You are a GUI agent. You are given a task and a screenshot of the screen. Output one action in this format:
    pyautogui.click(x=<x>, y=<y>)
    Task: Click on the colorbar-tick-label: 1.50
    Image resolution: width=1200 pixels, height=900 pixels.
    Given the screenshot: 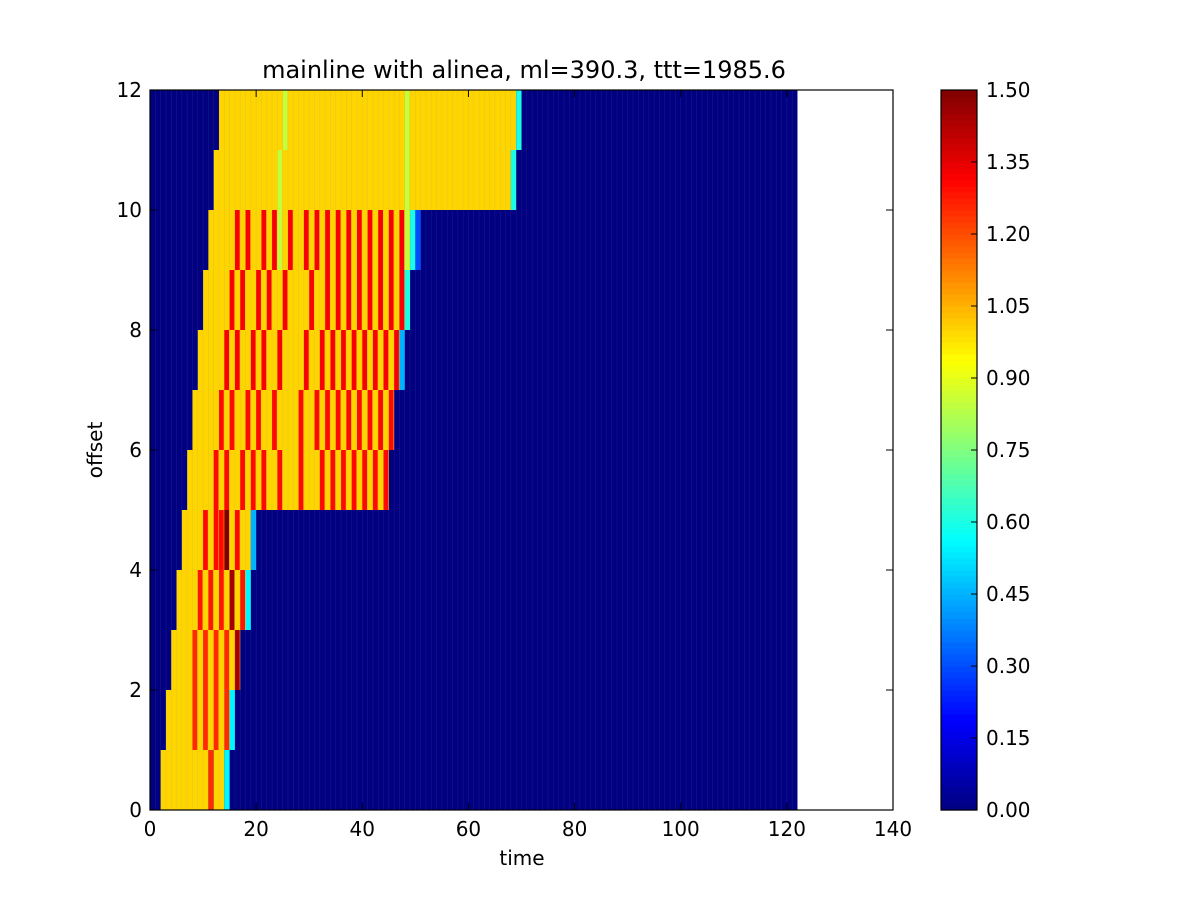 What is the action you would take?
    pyautogui.click(x=1008, y=90)
    